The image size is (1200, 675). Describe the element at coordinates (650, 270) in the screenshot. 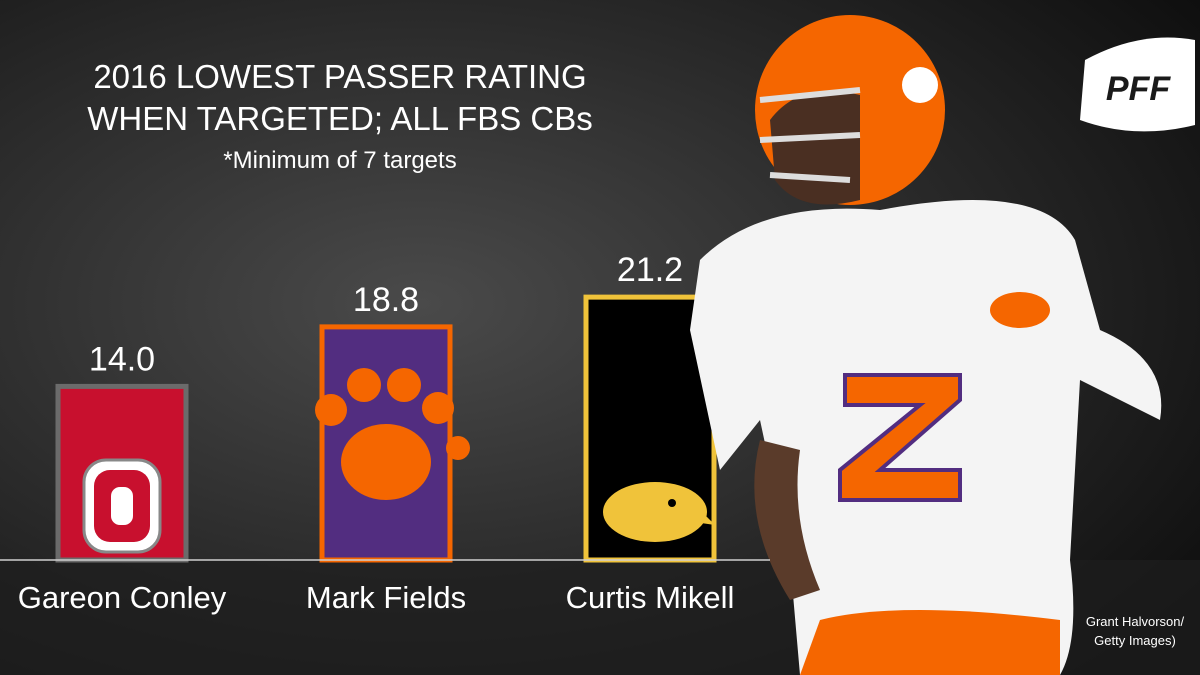

I see `value-label: 21.2` at that location.